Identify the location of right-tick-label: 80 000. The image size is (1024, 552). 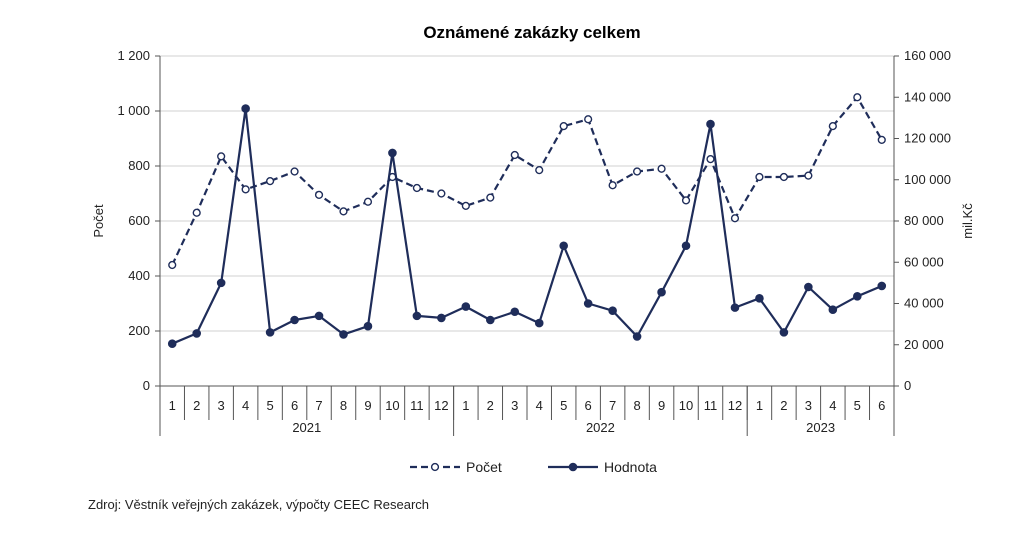
(924, 220).